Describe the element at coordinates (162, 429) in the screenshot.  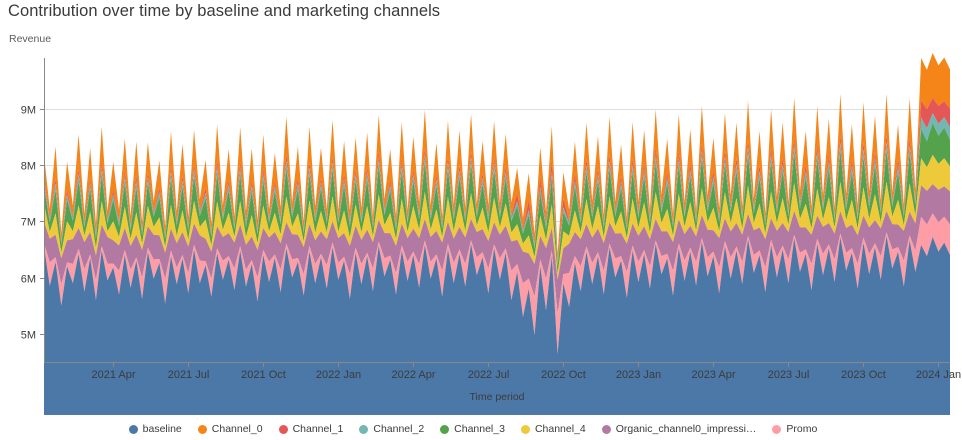
I see `legend-item-label: baseline` at that location.